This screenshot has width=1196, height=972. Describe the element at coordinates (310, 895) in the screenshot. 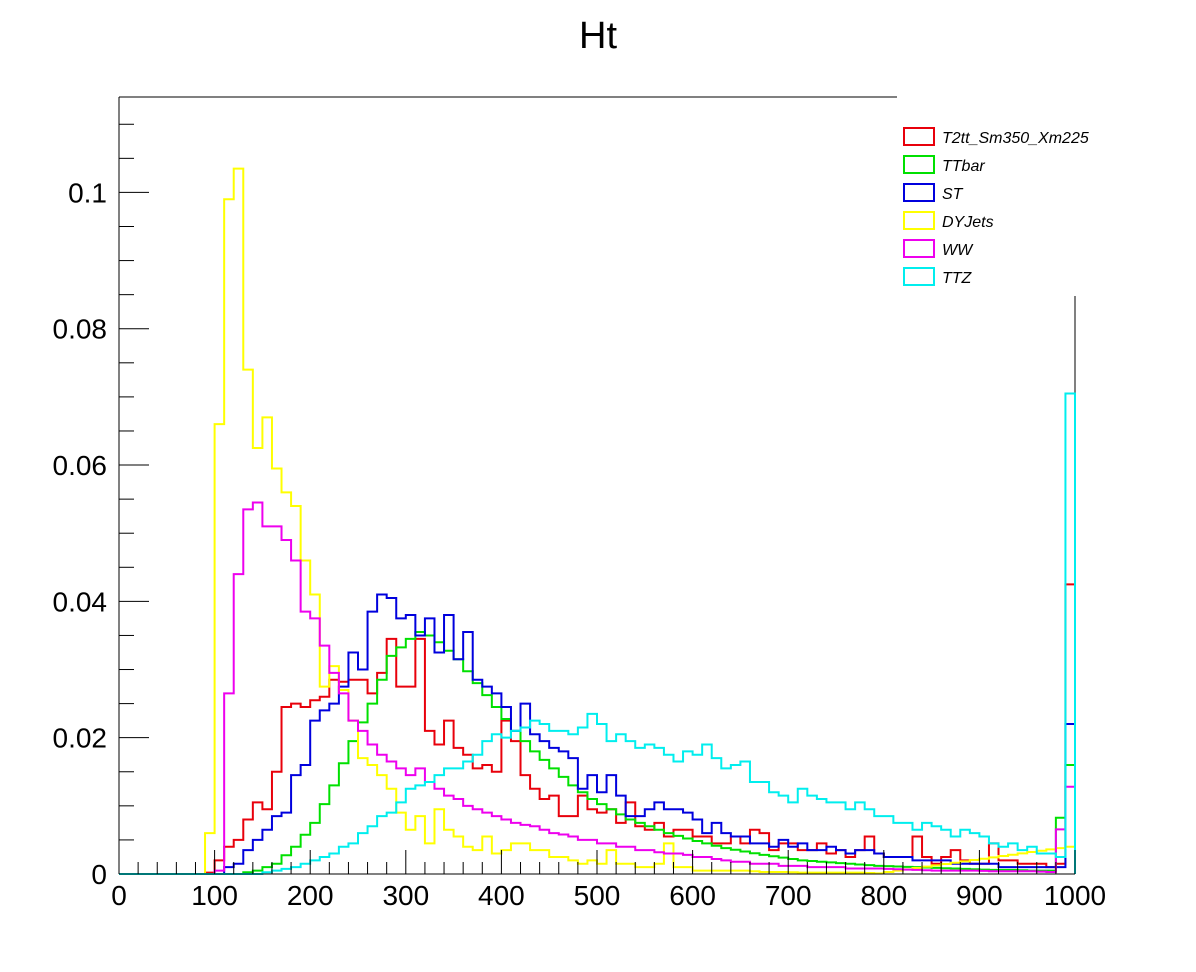

I see `x-tick-label: 200` at that location.